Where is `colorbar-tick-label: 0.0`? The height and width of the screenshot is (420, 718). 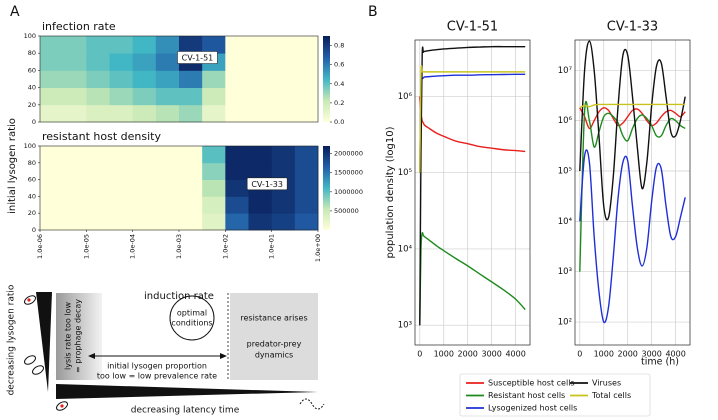 colorbar-tick-label: 0.0 is located at coordinates (339, 122).